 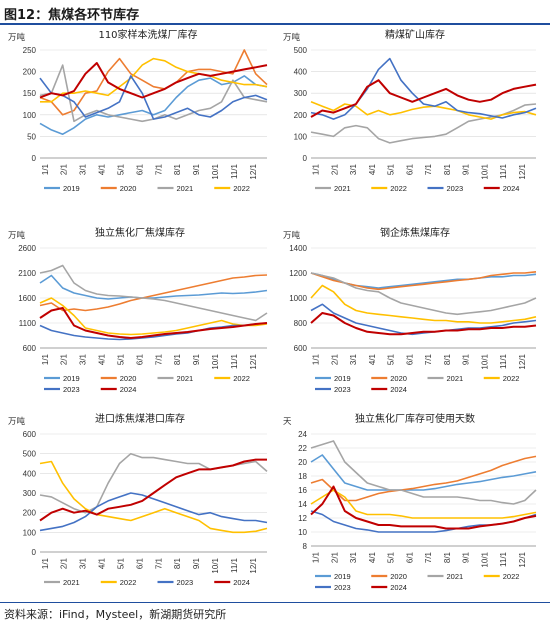 What do you see at coordinates (301, 50) in the screenshot?
I see `y-tick-label: 500` at bounding box center [301, 50].